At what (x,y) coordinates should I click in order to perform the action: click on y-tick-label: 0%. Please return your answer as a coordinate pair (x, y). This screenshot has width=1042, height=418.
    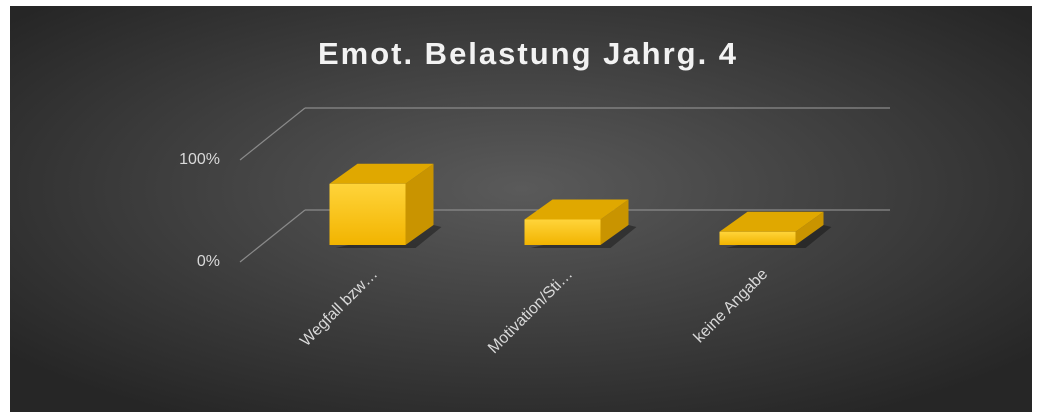
    Looking at the image, I should click on (208, 261).